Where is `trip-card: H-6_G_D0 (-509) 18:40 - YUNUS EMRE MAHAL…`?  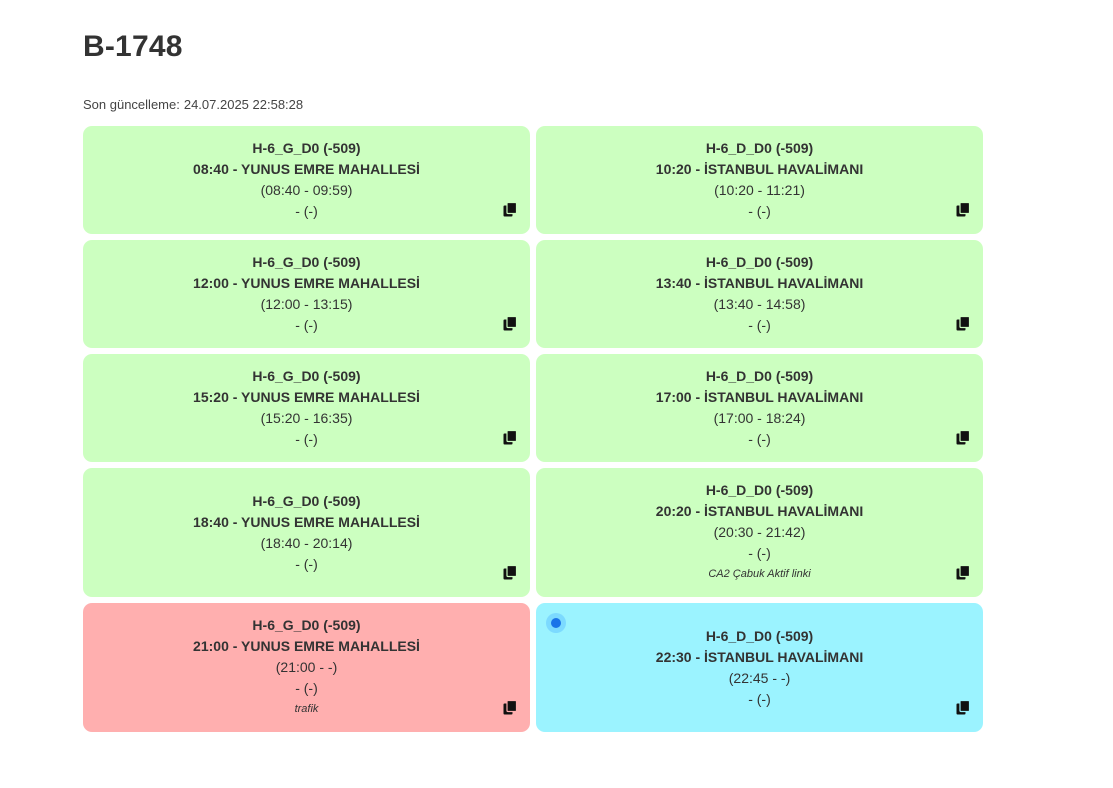
trip-card: H-6_G_D0 (-509) 18:40 - YUNUS EMRE MAHAL… is located at coordinates (306, 532).